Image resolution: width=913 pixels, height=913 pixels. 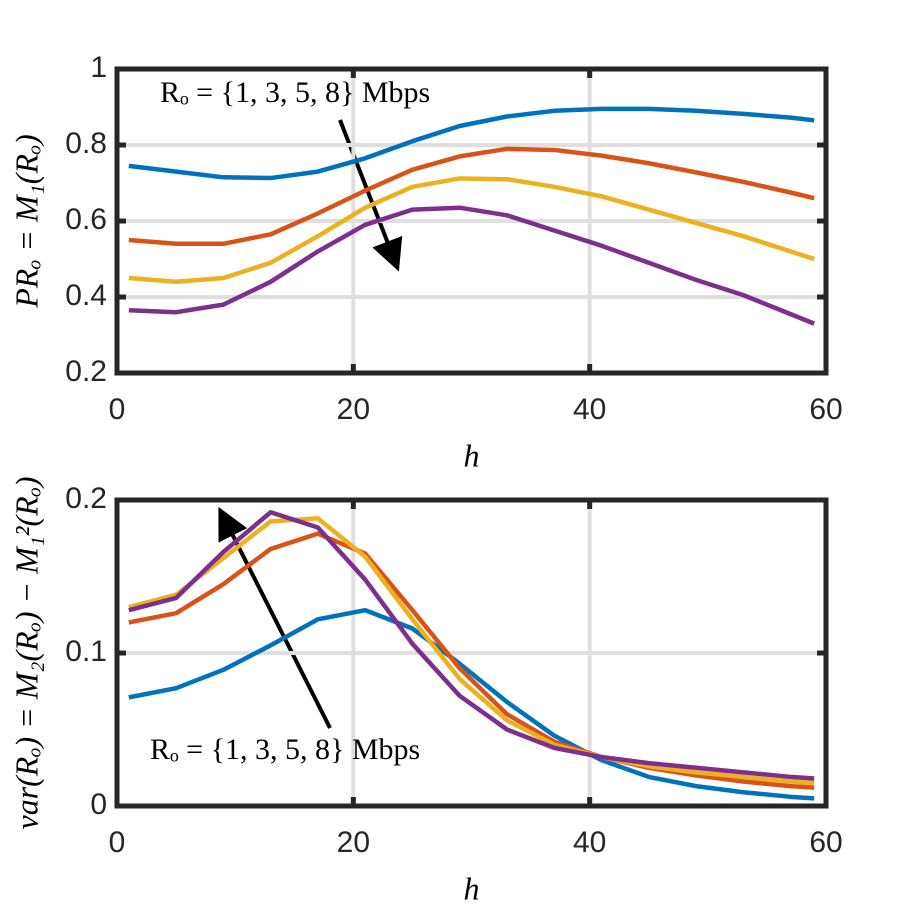 I want to click on y-axis-label: var(Rₒ) = M₂(Rₒ) − M₁²(Rₒ), so click(x=26, y=653).